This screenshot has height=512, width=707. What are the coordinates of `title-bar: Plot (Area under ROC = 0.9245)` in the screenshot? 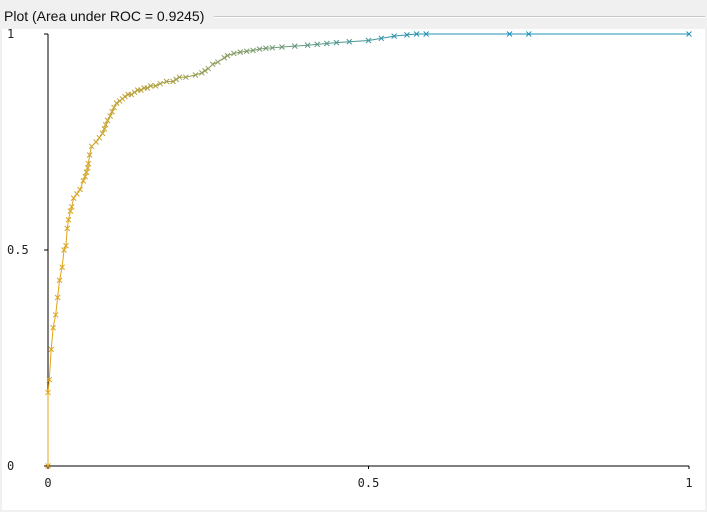 It's located at (353, 14).